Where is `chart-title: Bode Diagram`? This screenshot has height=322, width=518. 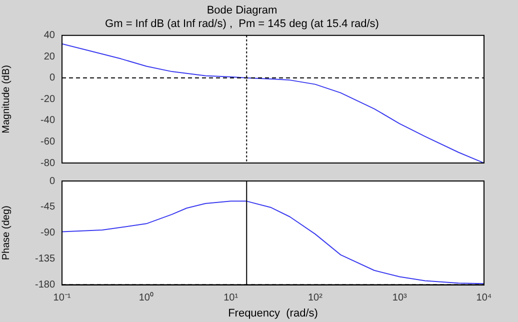 chart-title: Bode Diagram is located at coordinates (242, 10).